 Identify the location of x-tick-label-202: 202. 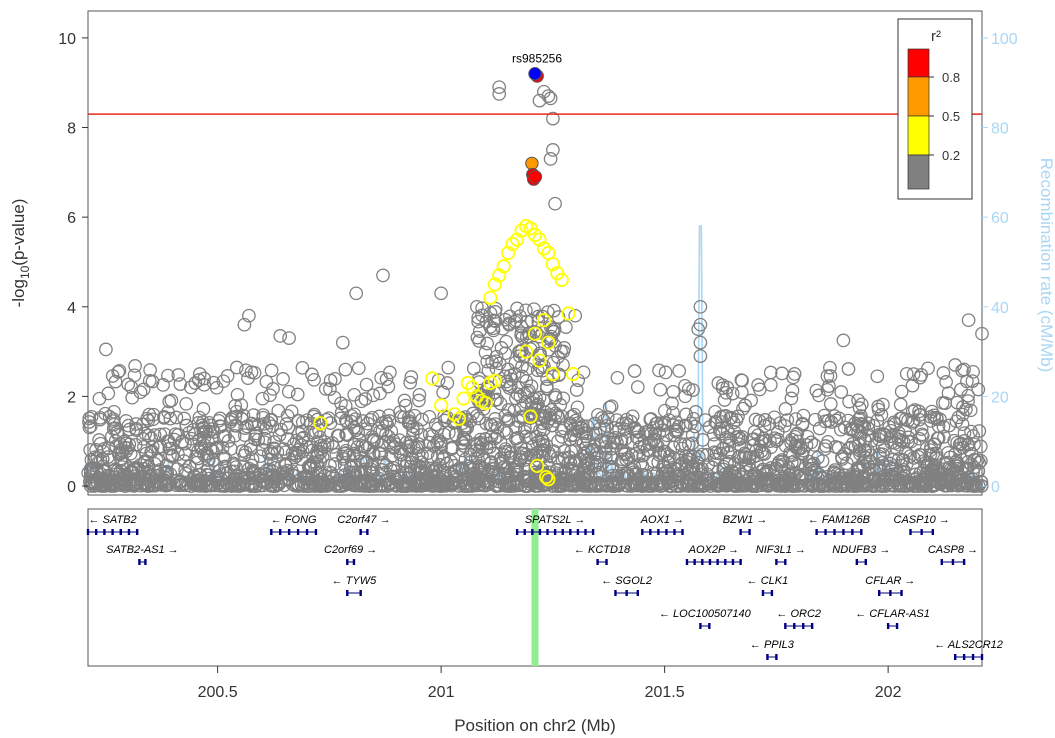
(888, 692).